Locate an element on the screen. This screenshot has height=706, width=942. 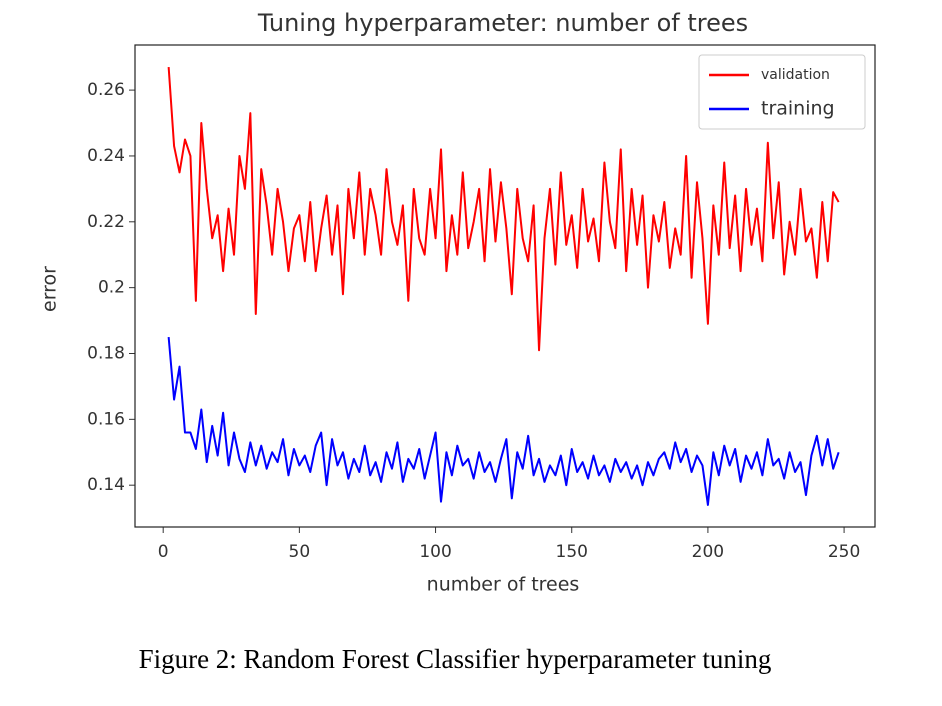
y-axis-label: error is located at coordinates (50, 289).